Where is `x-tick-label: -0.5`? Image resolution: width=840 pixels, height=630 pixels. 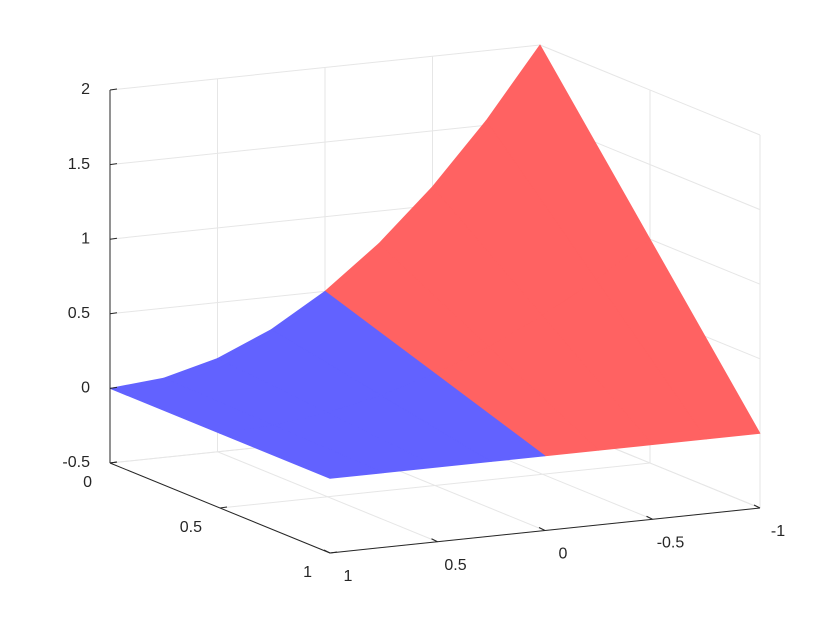
x-tick-label: -0.5 is located at coordinates (671, 542).